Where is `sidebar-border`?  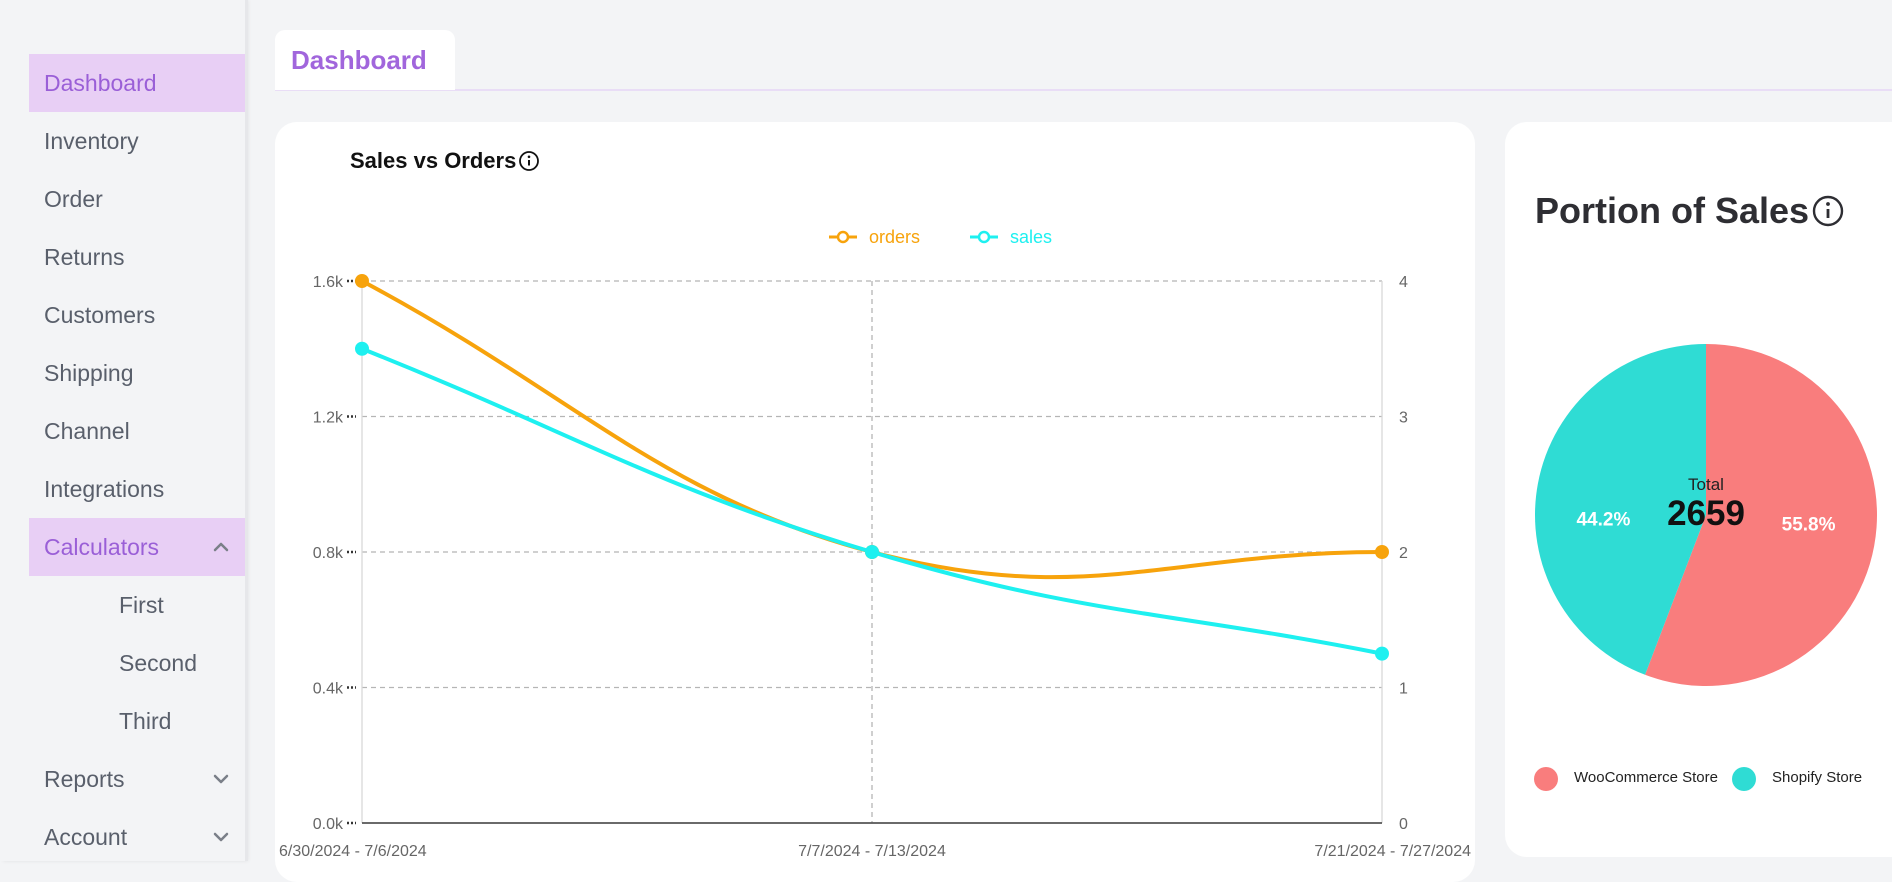 sidebar-border is located at coordinates (246, 430).